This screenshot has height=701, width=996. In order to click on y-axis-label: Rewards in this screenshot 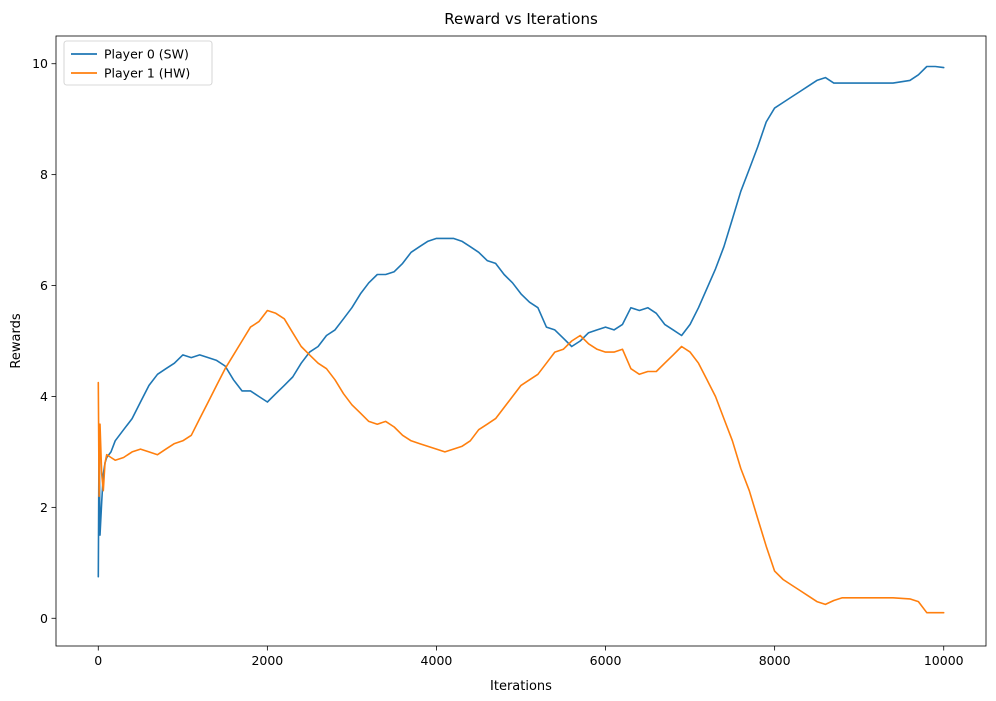, I will do `click(16, 340)`.